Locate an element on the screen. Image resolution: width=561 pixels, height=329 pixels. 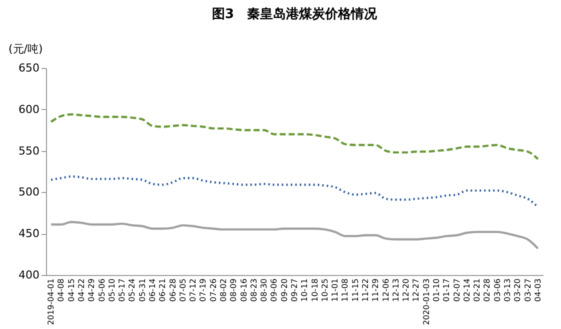
x-tick-label: 12-20 is located at coordinates (406, 290).